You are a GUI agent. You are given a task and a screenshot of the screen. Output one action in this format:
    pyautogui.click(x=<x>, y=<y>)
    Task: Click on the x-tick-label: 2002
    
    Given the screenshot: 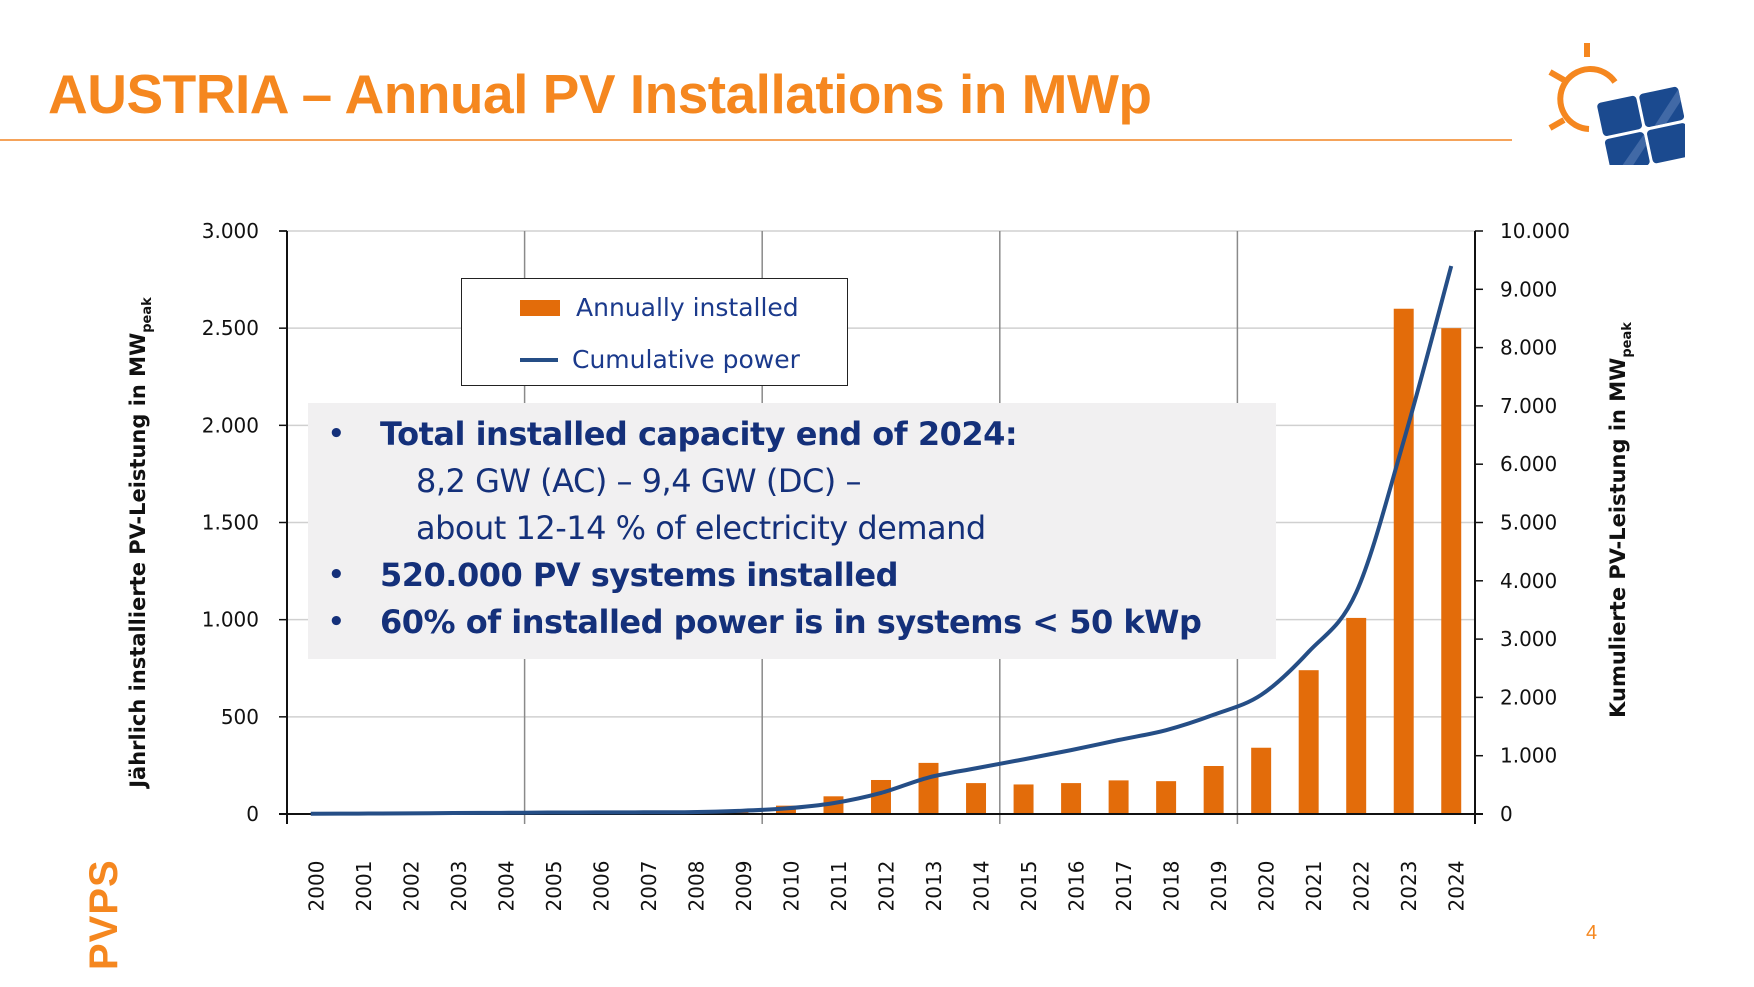 What is the action you would take?
    pyautogui.click(x=411, y=886)
    